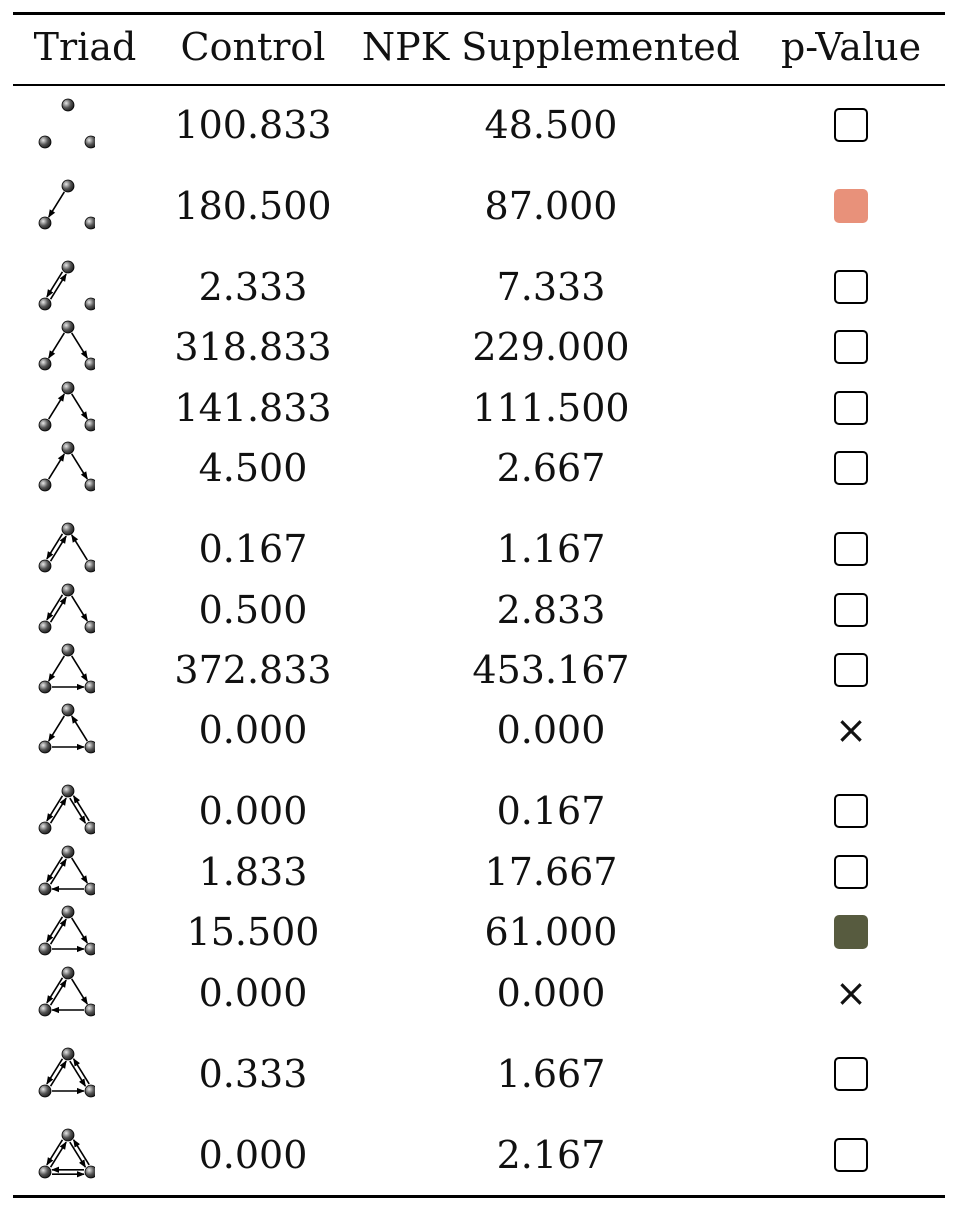  What do you see at coordinates (253, 610) in the screenshot?
I see `control-value: 0.500` at bounding box center [253, 610].